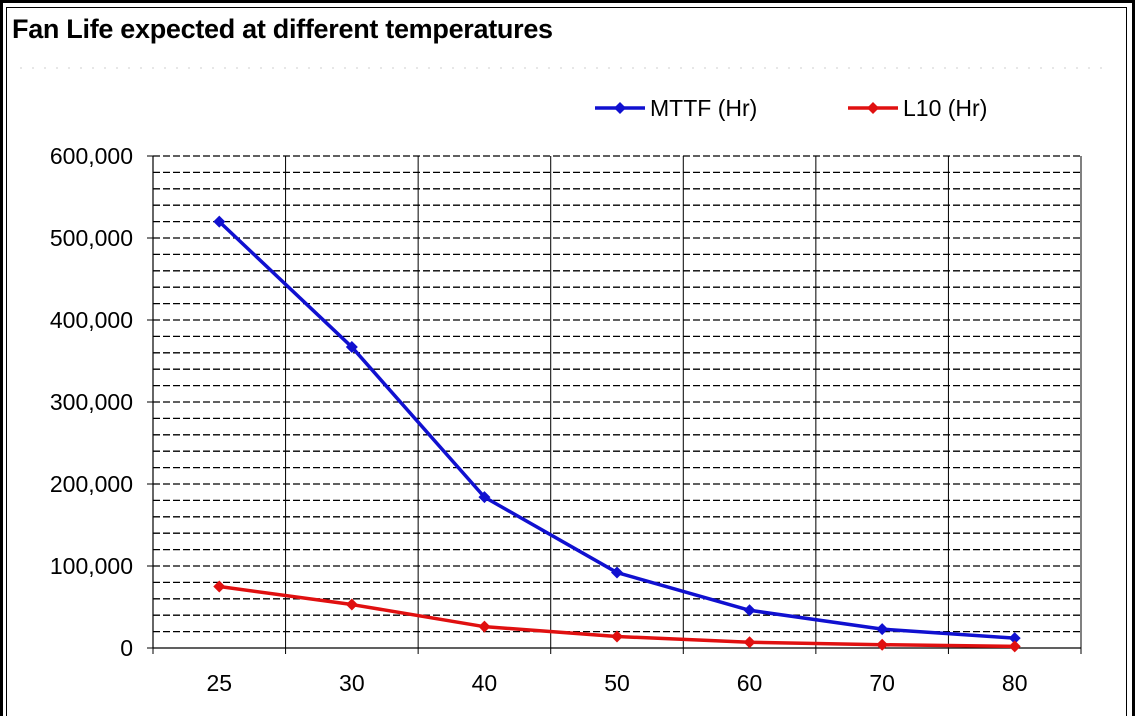 This screenshot has height=716, width=1135. What do you see at coordinates (1015, 683) in the screenshot?
I see `x-tick-label: 80` at bounding box center [1015, 683].